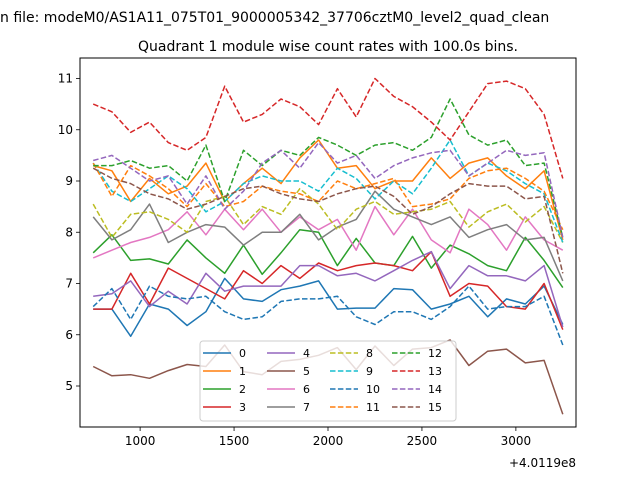 The height and width of the screenshot is (480, 640). Describe the element at coordinates (140, 441) in the screenshot. I see `x-tick-label: 1000` at that location.